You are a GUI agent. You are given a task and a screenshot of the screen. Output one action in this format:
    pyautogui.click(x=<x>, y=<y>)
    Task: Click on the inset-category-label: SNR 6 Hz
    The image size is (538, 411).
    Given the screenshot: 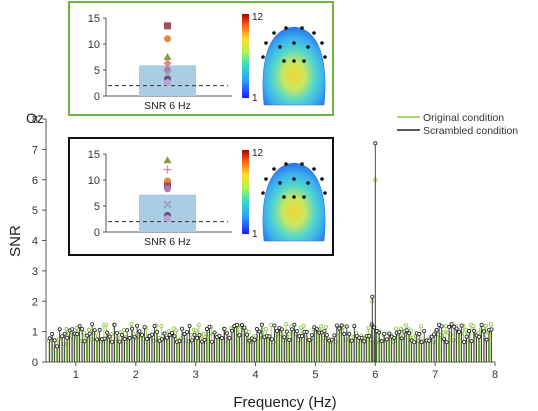 What is the action you would take?
    pyautogui.click(x=167, y=106)
    